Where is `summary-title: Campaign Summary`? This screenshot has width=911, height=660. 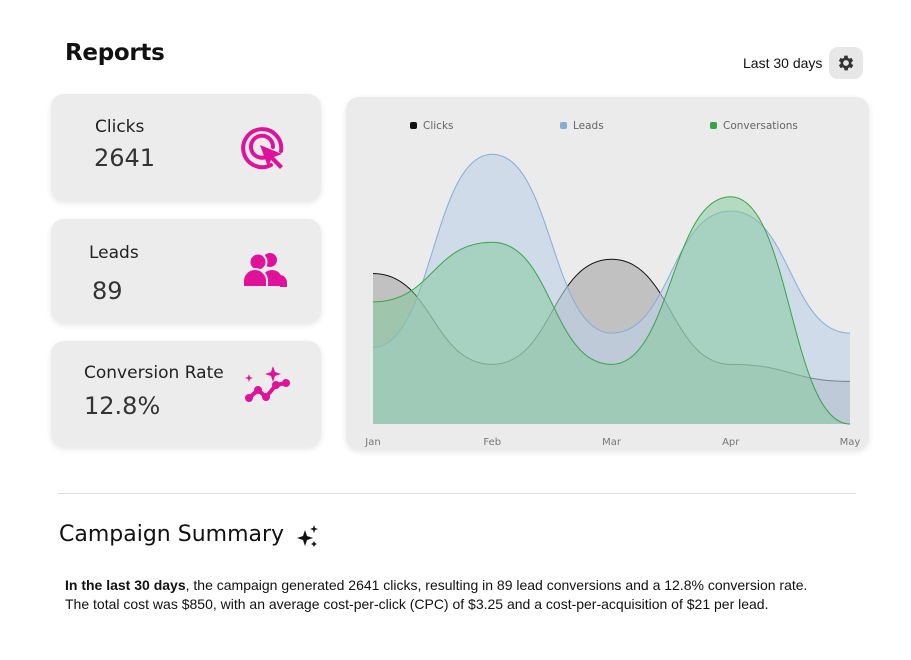 summary-title: Campaign Summary is located at coordinates (172, 534).